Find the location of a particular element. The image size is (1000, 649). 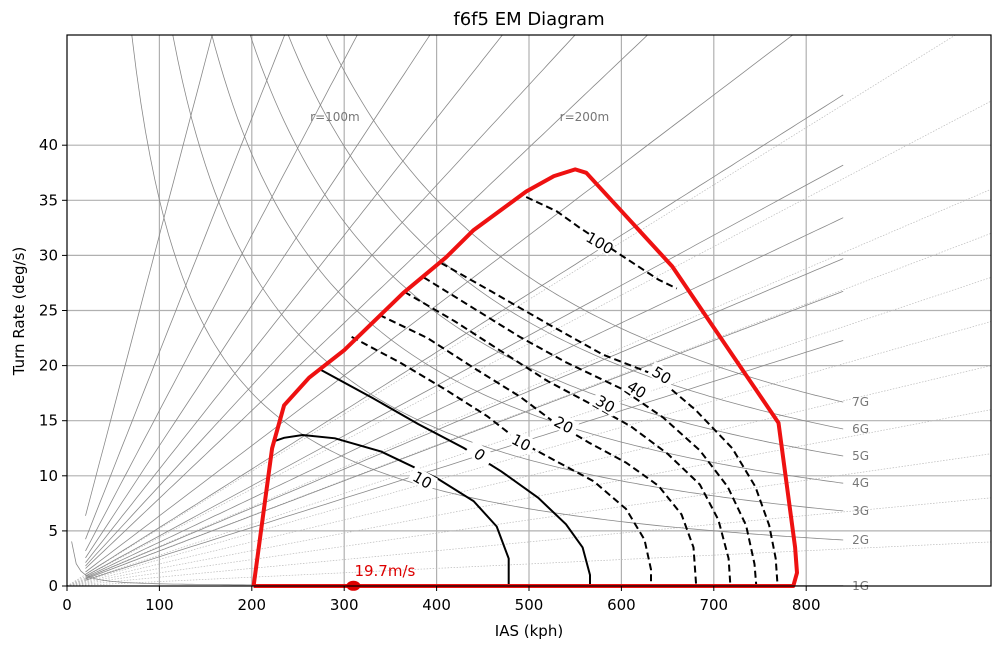

chart-title: f6f5 EM Diagram is located at coordinates (528, 19).